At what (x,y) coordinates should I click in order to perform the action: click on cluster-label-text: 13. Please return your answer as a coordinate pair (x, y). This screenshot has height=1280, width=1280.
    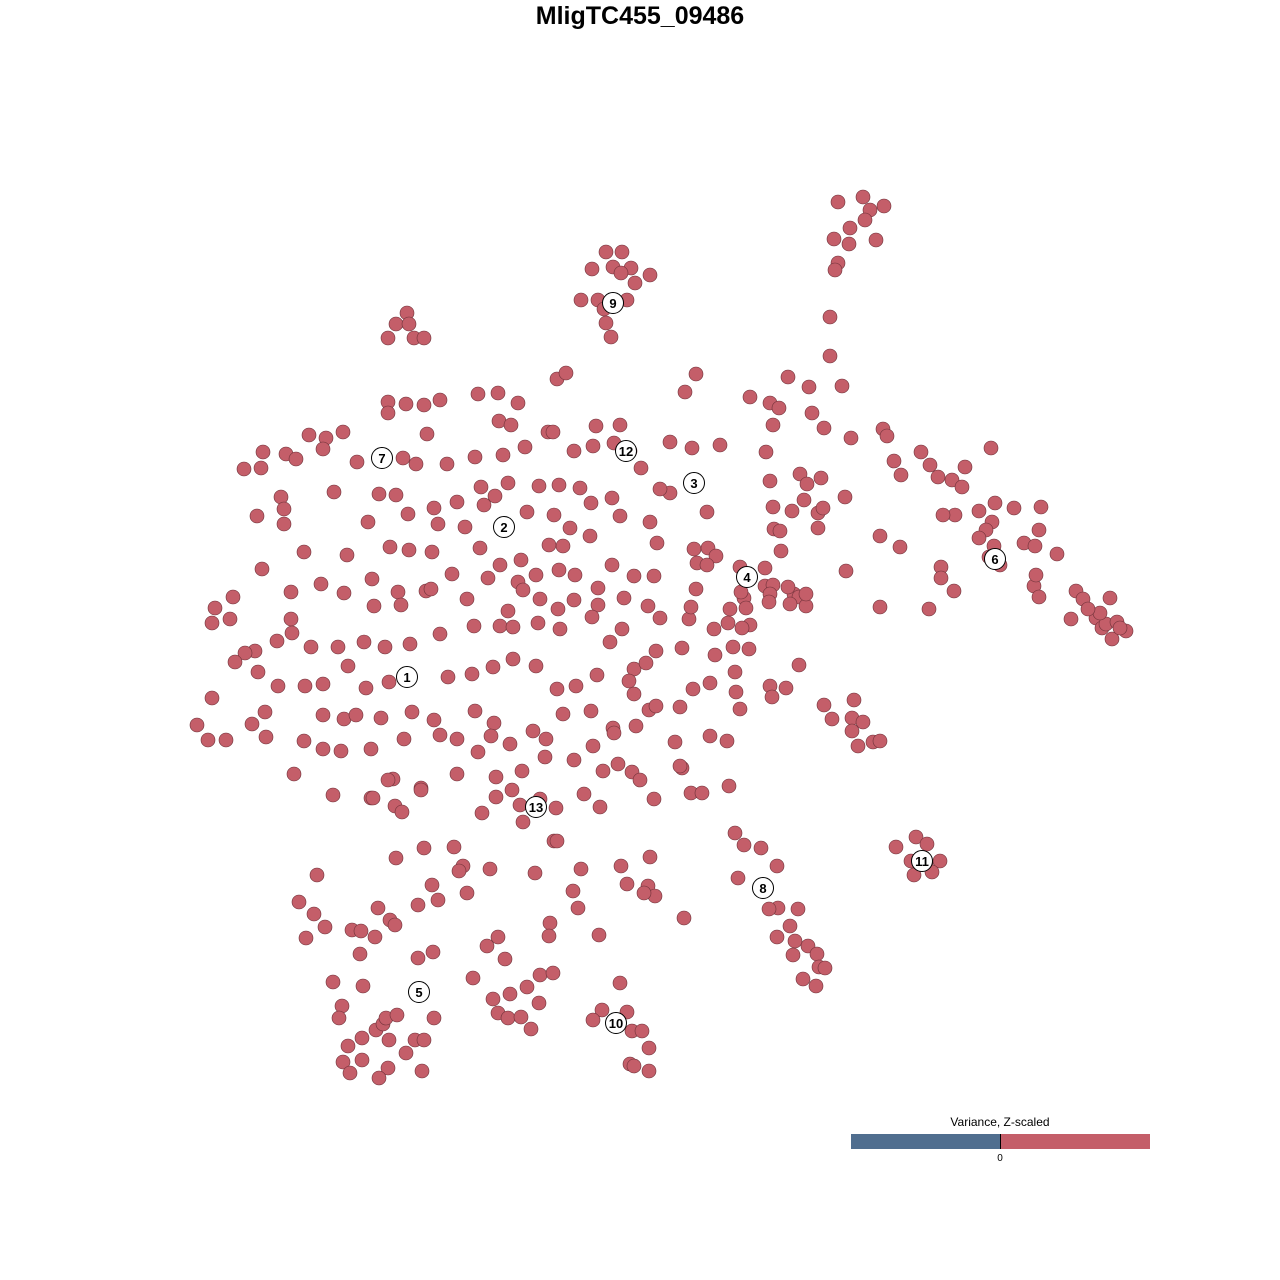
    Looking at the image, I should click on (536, 807).